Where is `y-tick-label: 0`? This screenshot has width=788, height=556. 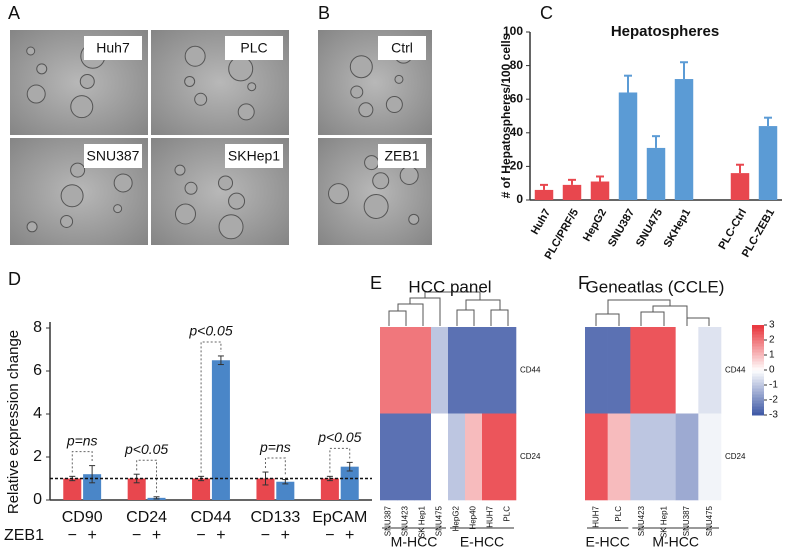 y-tick-label: 0 is located at coordinates (37, 499).